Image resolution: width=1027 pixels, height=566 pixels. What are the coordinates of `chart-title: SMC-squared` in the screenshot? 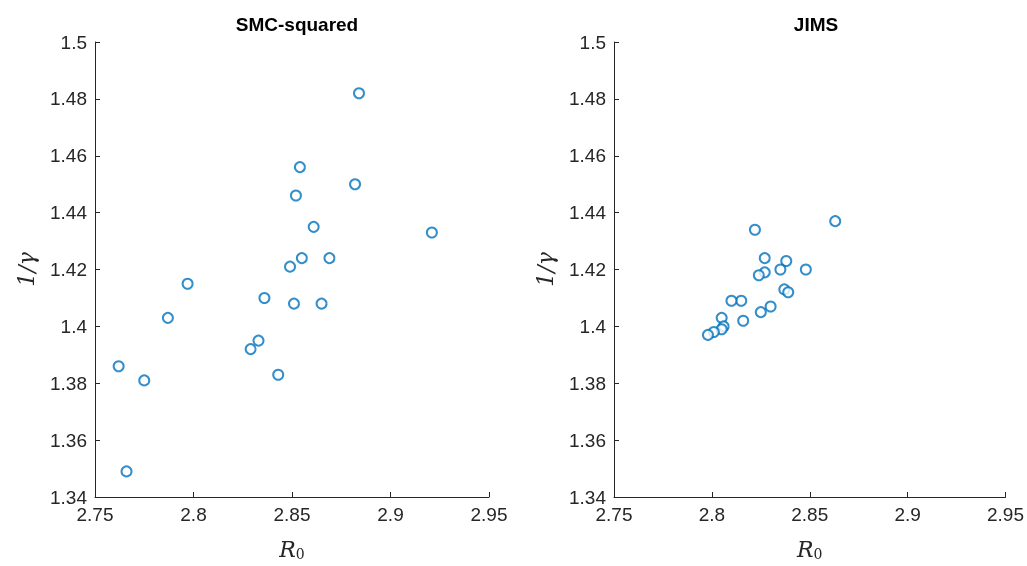 It's located at (297, 24).